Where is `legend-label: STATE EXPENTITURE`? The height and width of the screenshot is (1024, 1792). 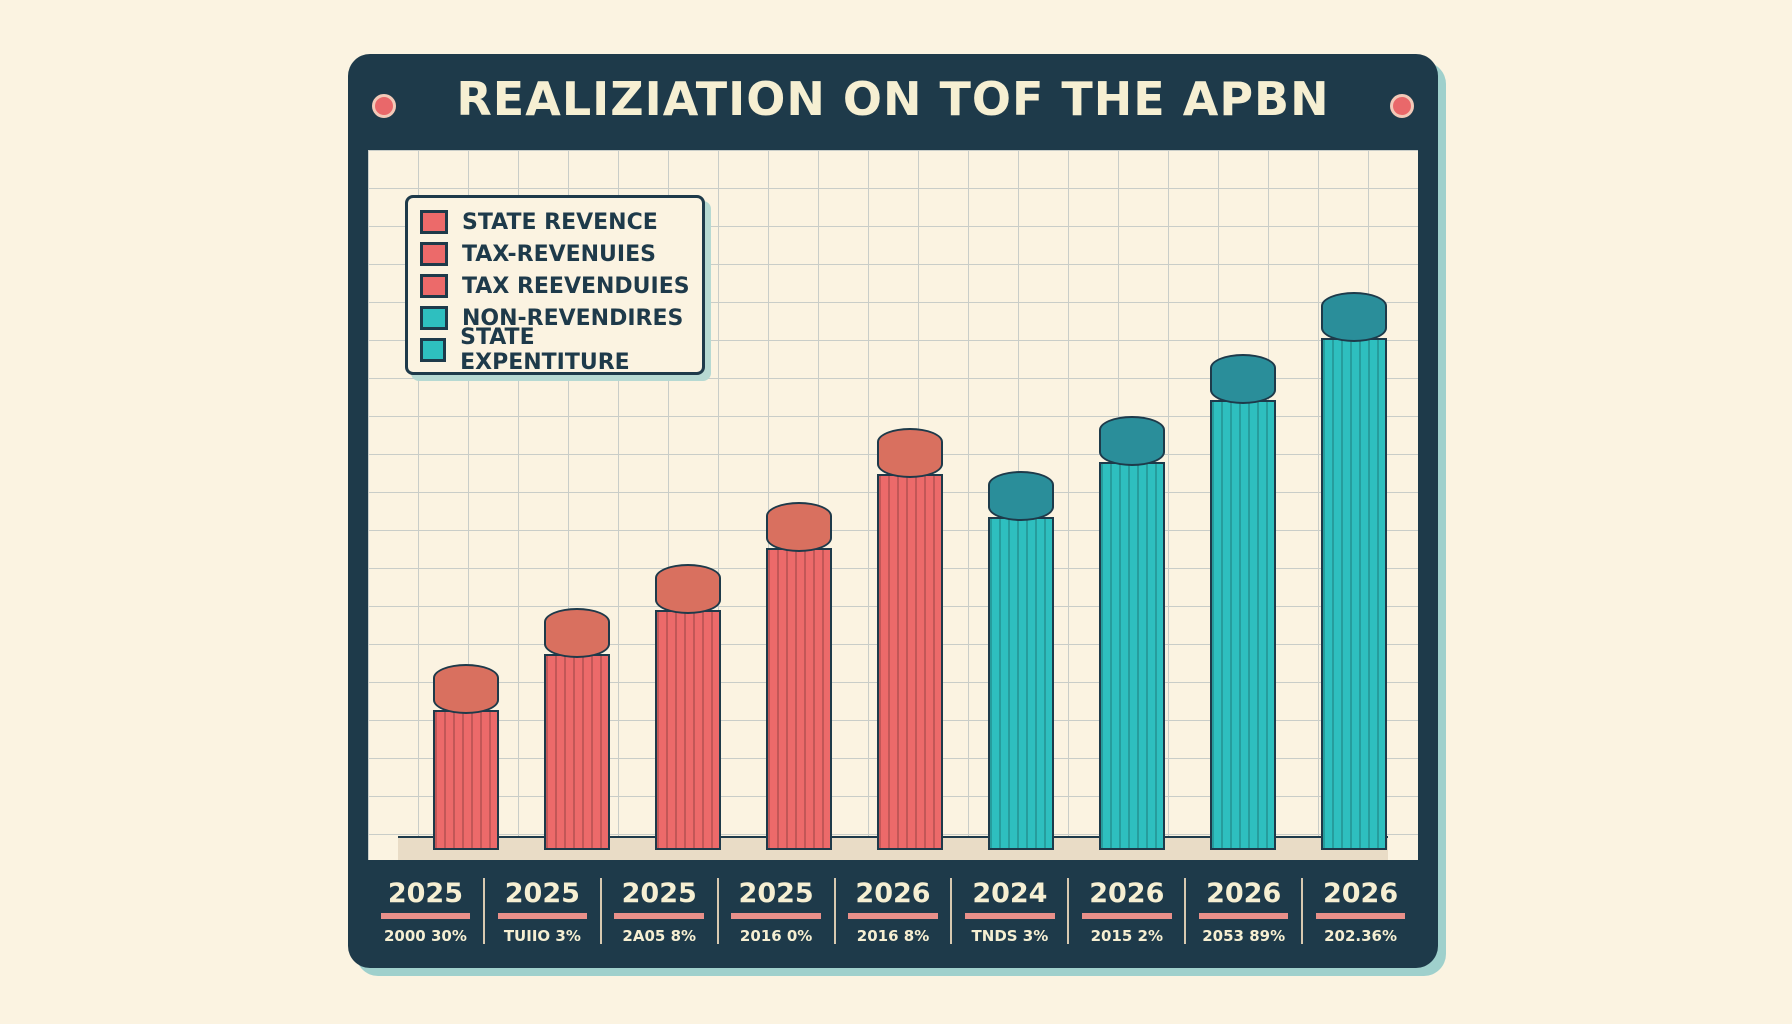 legend-label: STATE EXPENTITURE is located at coordinates (545, 350).